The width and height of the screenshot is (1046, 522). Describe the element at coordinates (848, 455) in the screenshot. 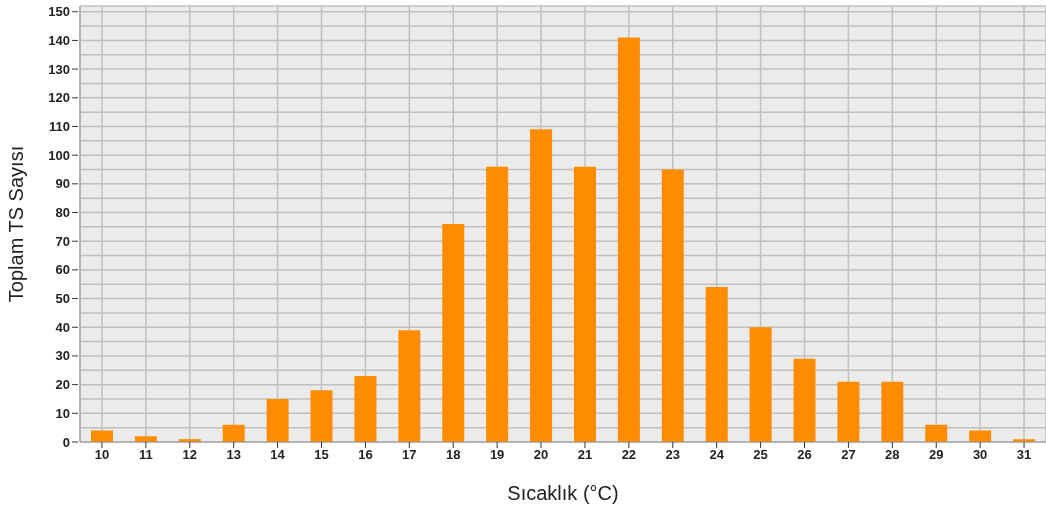

I see `x-tick-label: 27` at that location.